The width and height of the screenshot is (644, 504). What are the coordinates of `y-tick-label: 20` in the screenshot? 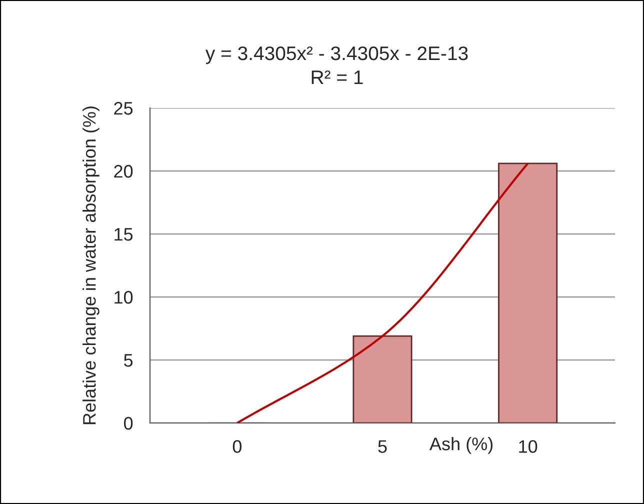 It's located at (123, 171).